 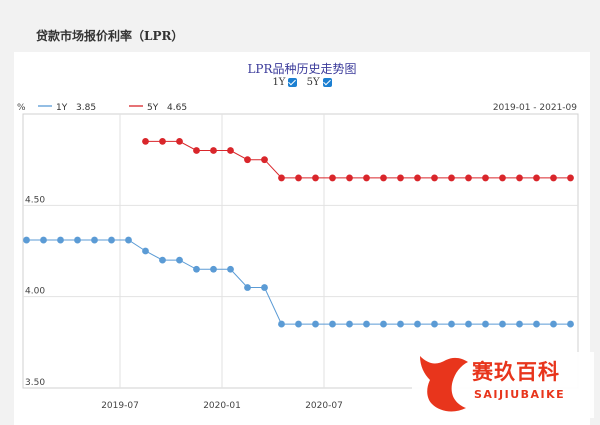 I want to click on whale-tail-logo-icon, so click(x=444, y=384).